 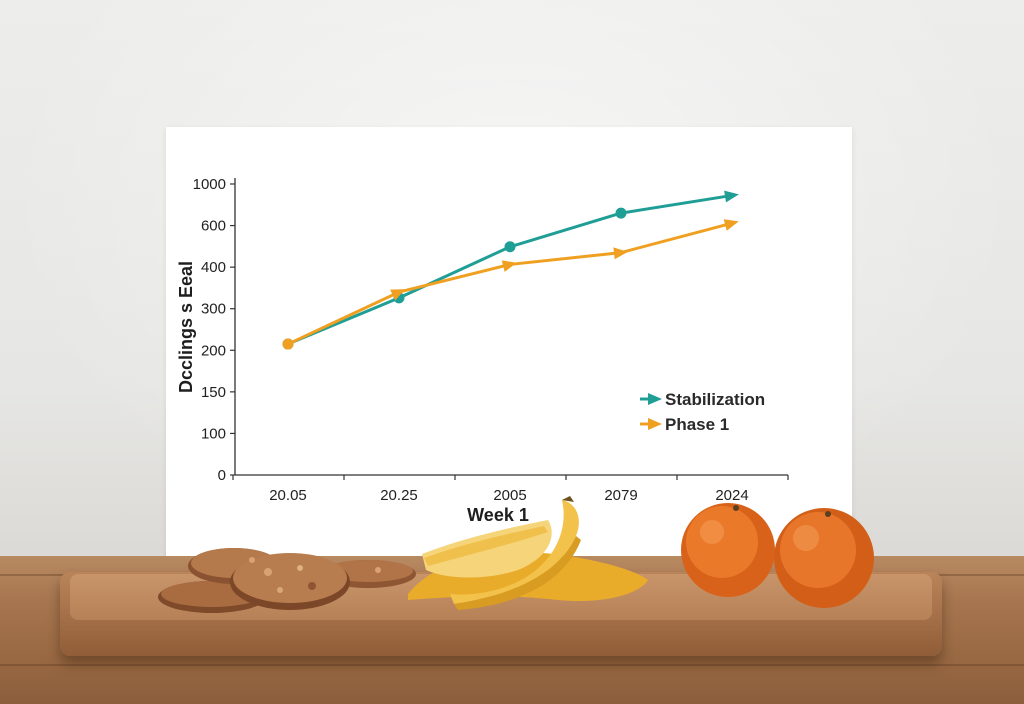 I want to click on x-axis: 20.05 20.25 2005 2079 2024, so click(x=510, y=489).